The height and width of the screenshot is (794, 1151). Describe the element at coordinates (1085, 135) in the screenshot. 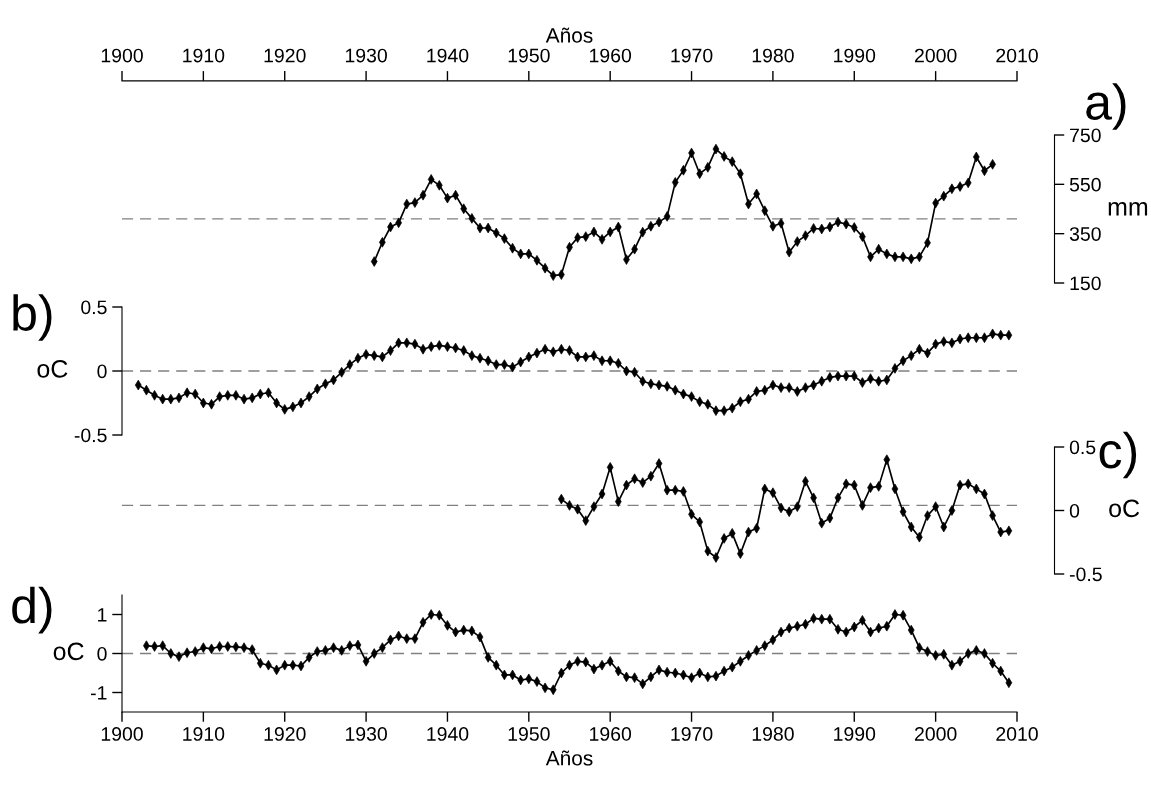

I see `y-tick-label: 750` at that location.